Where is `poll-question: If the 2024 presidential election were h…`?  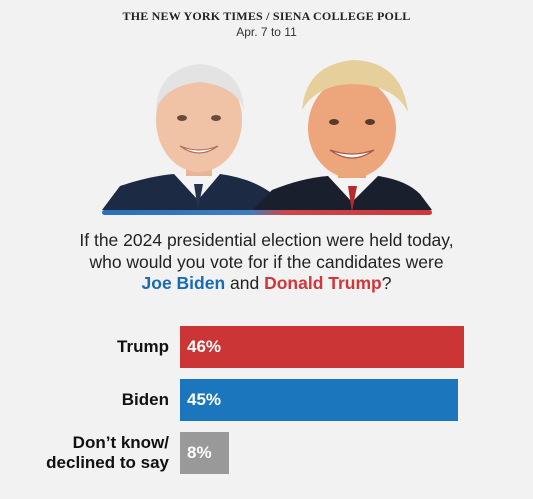 poll-question: If the 2024 presidential election were h… is located at coordinates (266, 262).